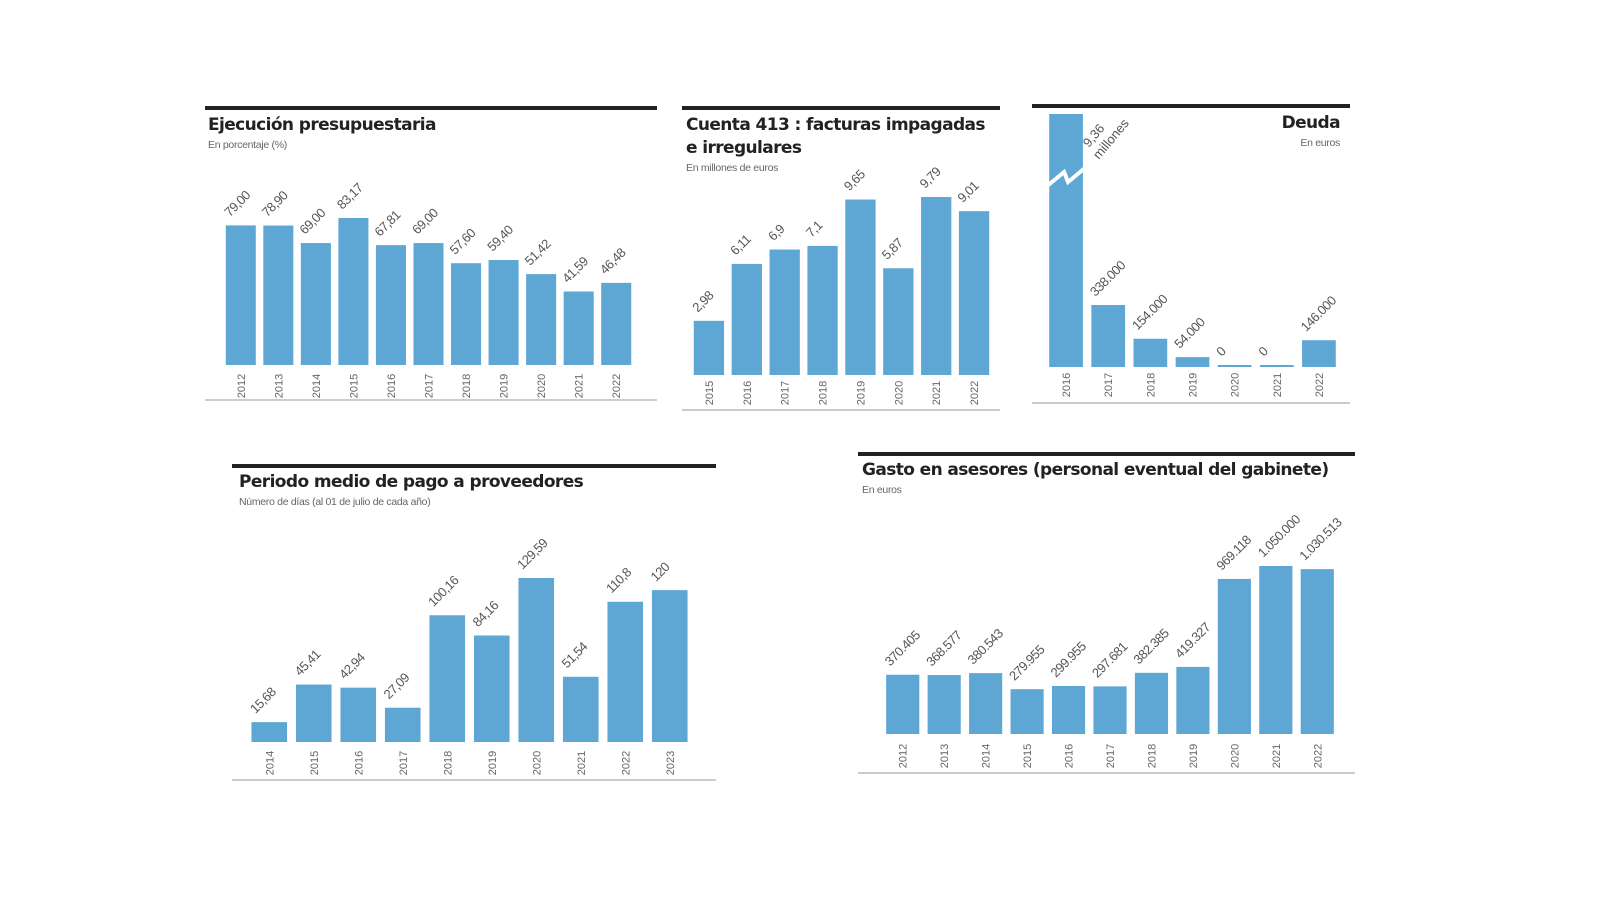 This screenshot has height=900, width=1600. What do you see at coordinates (732, 168) in the screenshot?
I see `chart-subtitle: En millones de euros` at bounding box center [732, 168].